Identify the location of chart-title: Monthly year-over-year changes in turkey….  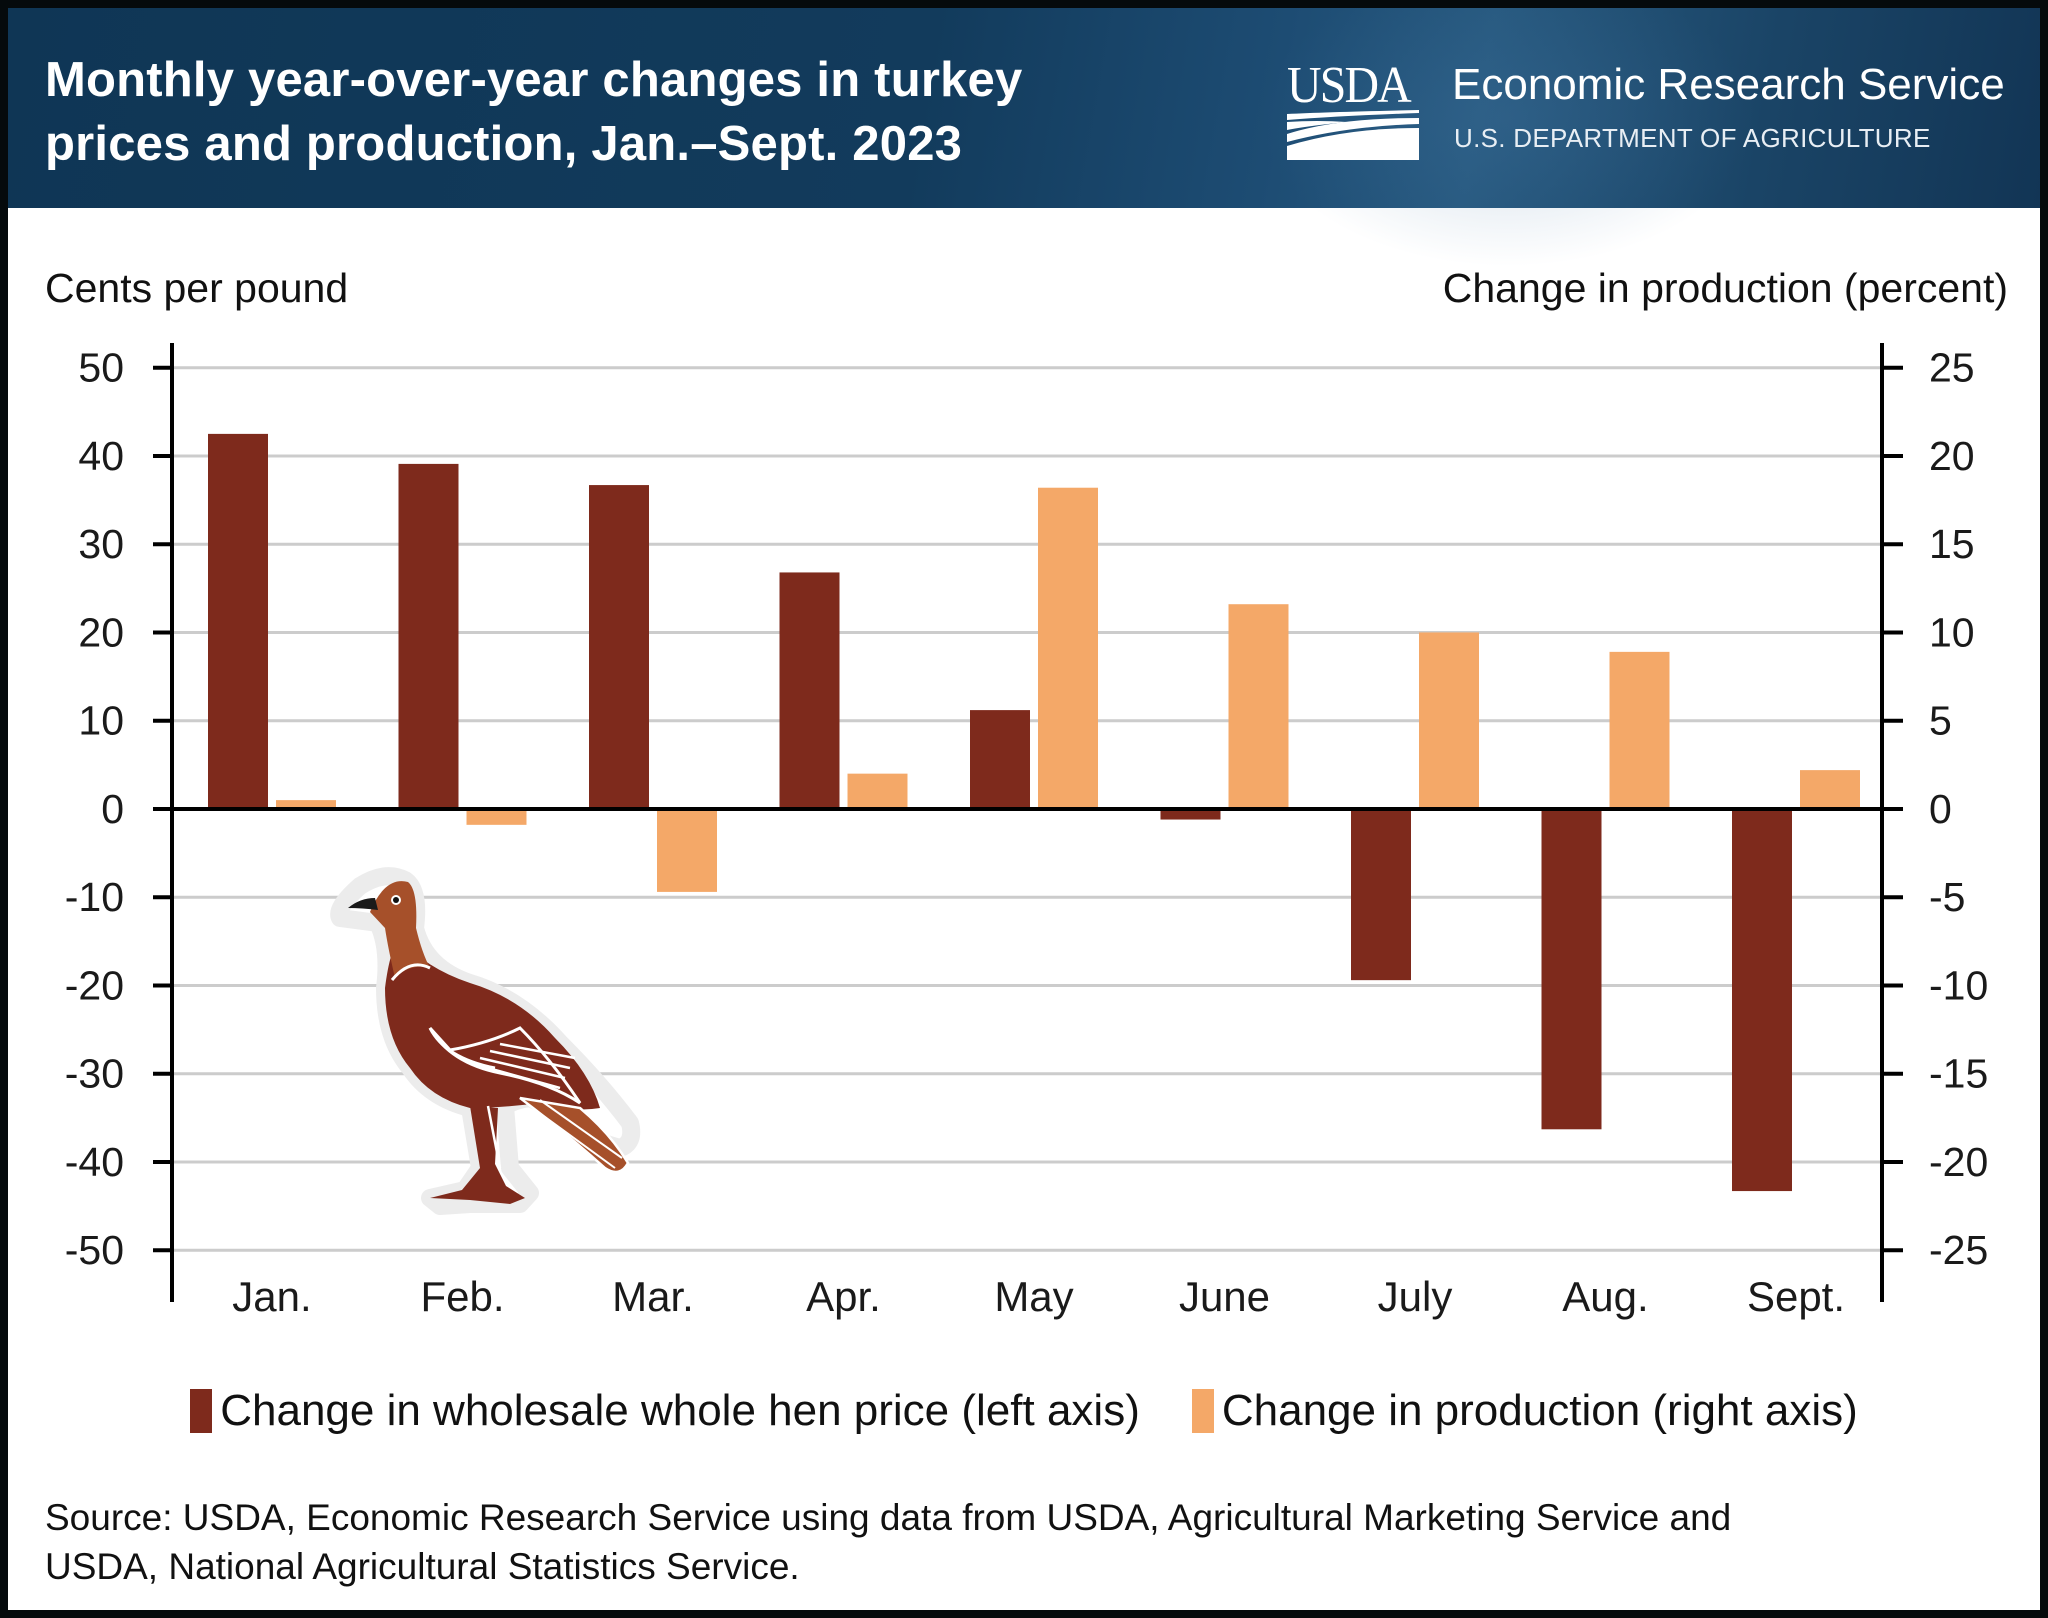
(533, 112).